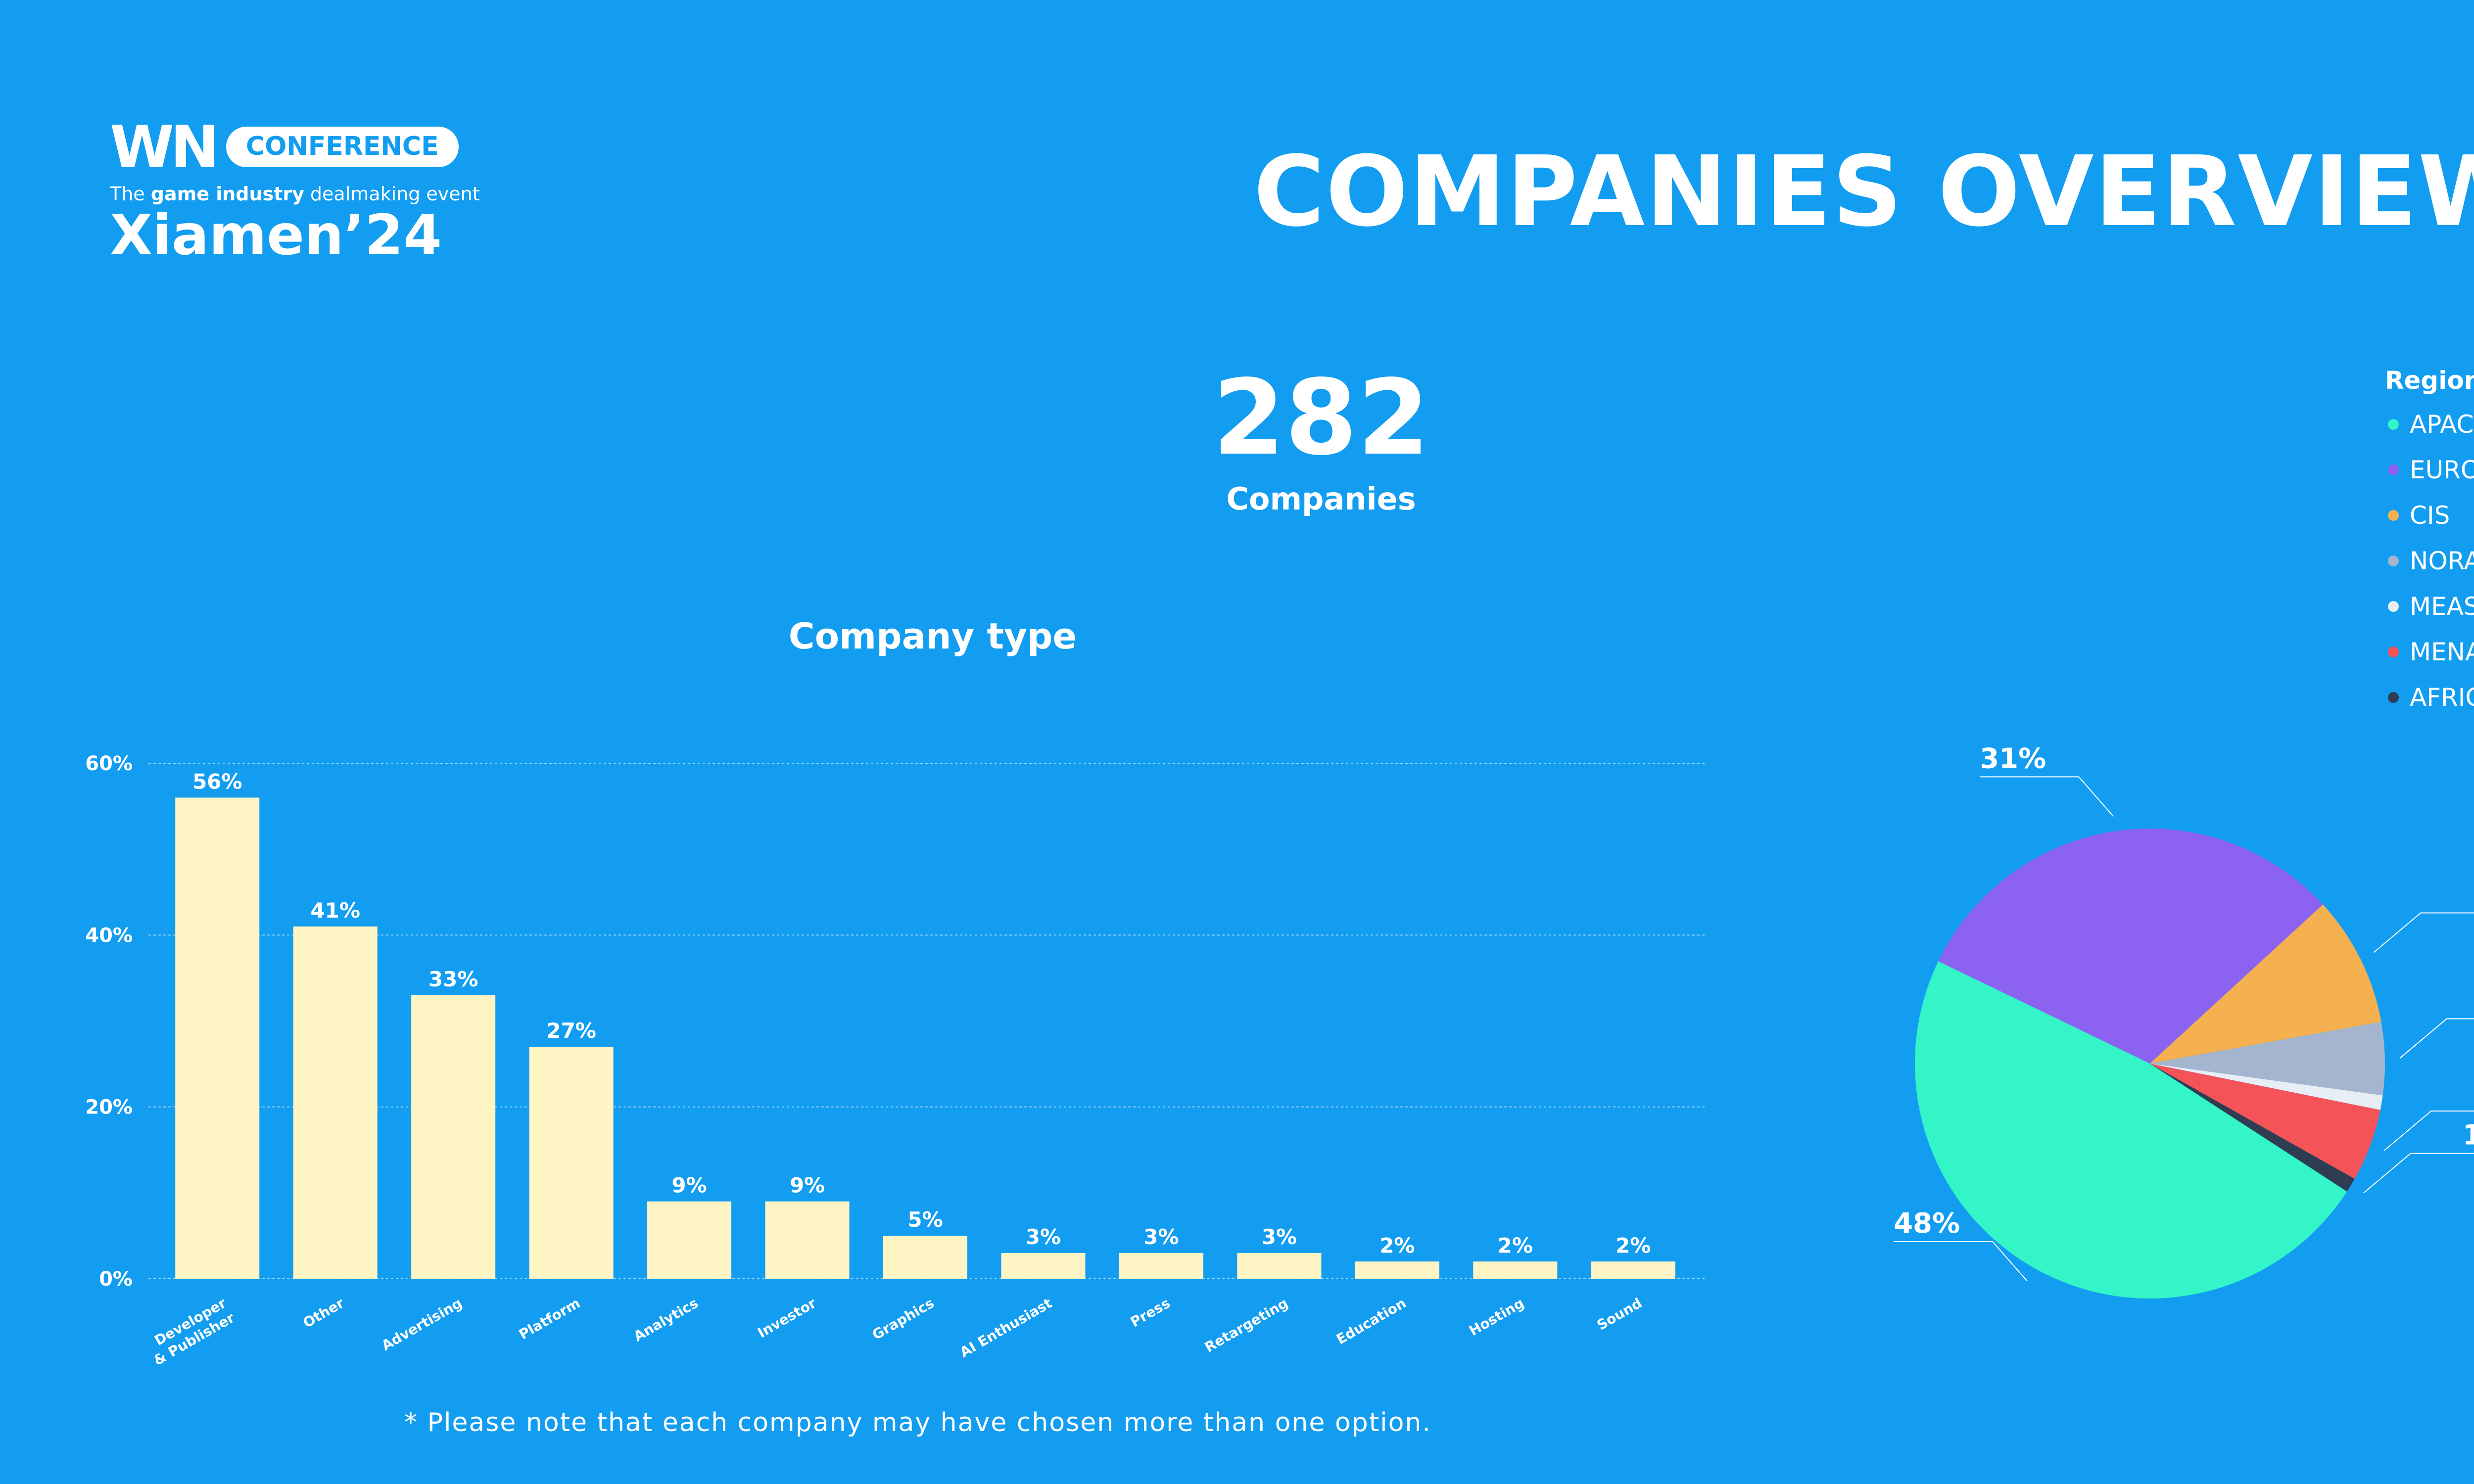  What do you see at coordinates (2442, 697) in the screenshot?
I see `legend-label: AFRICA` at bounding box center [2442, 697].